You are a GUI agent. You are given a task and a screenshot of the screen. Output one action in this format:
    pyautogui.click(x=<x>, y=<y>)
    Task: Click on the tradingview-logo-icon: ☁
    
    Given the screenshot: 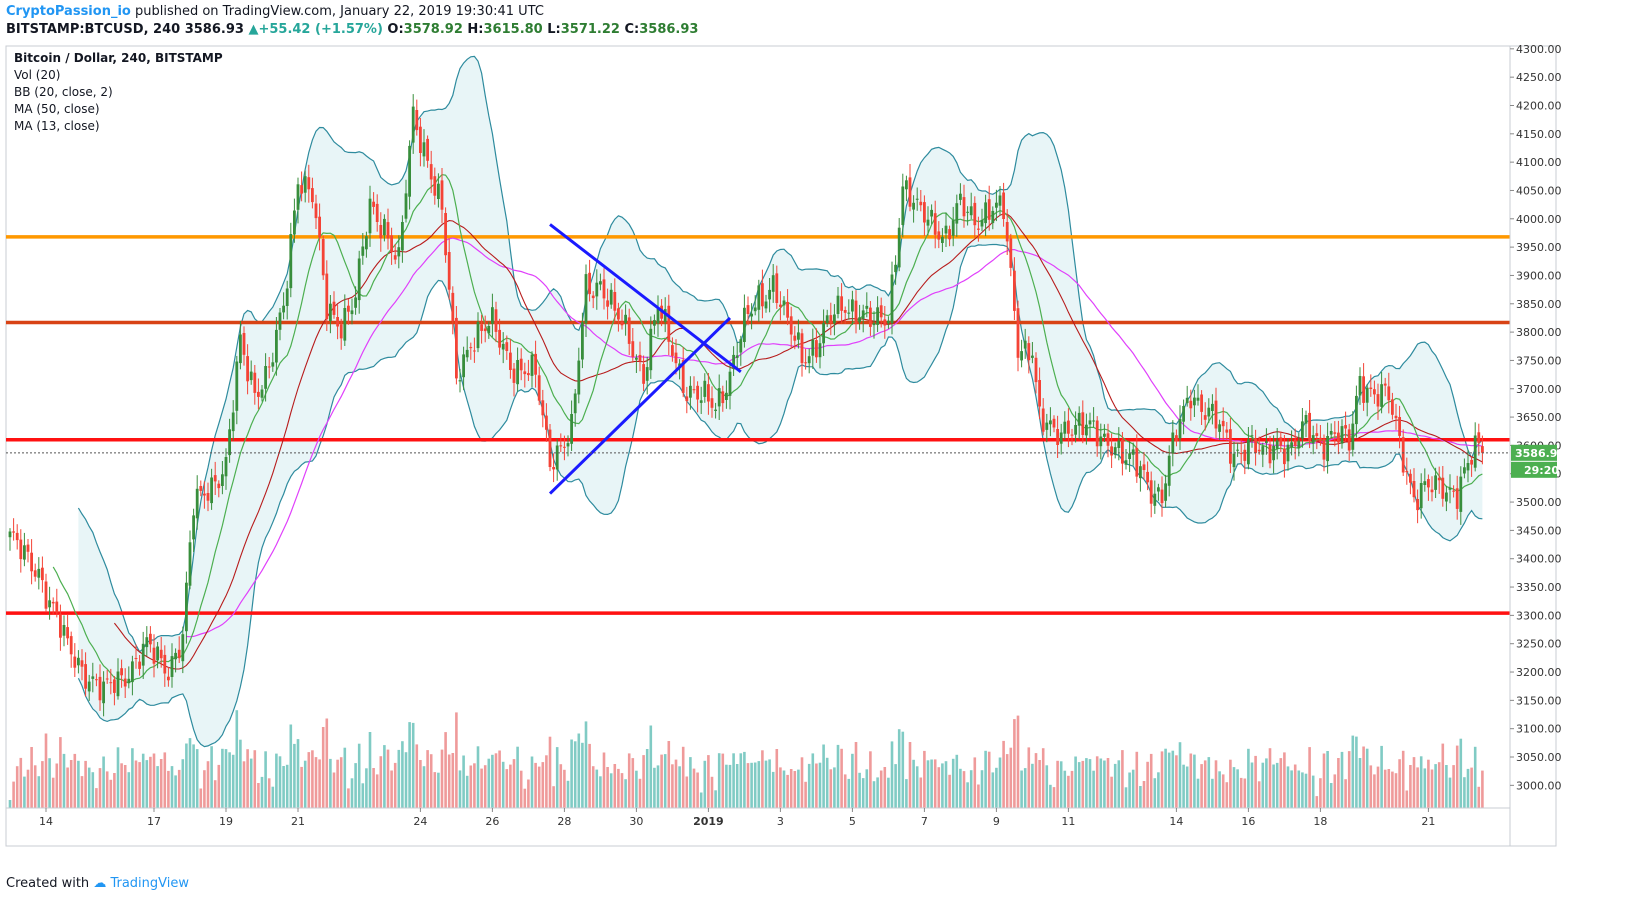 What is the action you would take?
    pyautogui.click(x=100, y=883)
    